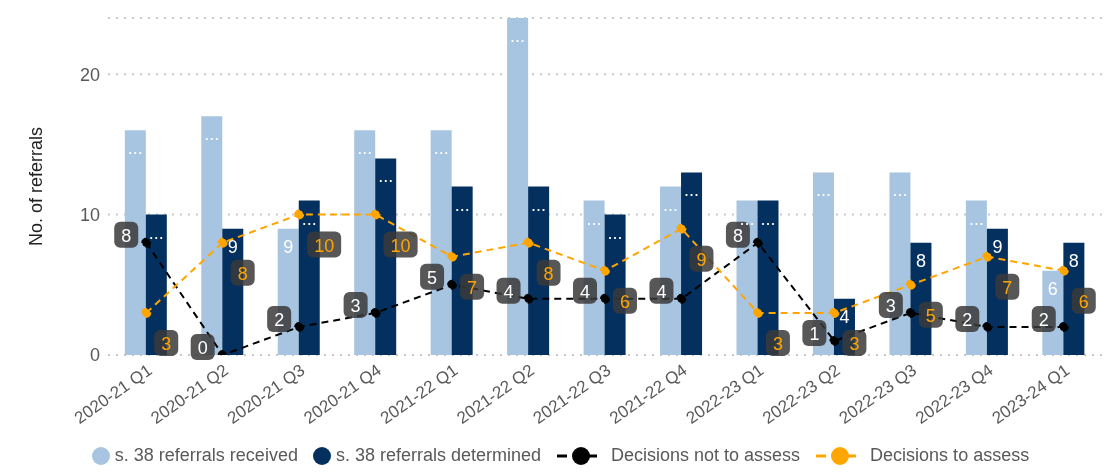 The width and height of the screenshot is (1120, 474). Describe the element at coordinates (202, 348) in the screenshot. I see `data-label: 0` at that location.